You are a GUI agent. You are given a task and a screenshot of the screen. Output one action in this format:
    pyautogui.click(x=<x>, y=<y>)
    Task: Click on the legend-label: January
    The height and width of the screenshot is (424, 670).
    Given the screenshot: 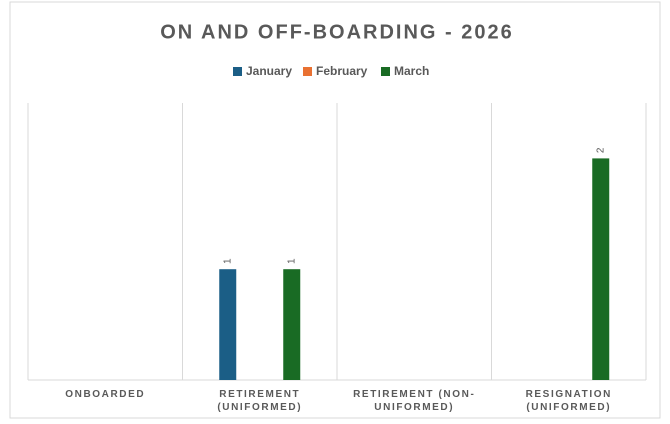 What is the action you would take?
    pyautogui.click(x=269, y=71)
    